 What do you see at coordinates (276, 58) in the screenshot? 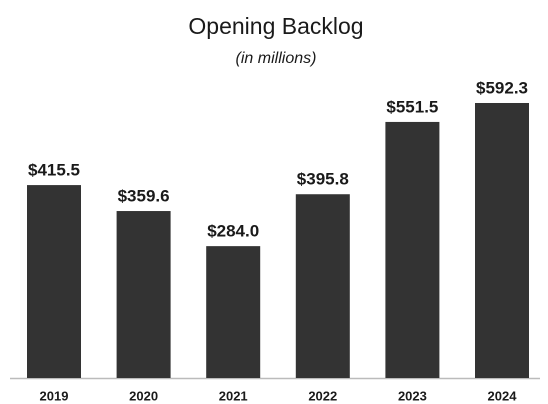
I see `chart-subtitle: (in millions)` at bounding box center [276, 58].